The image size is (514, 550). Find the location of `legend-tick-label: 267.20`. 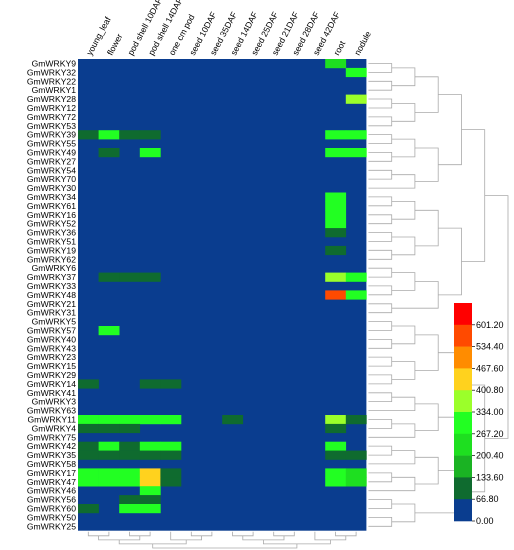

legend-tick-label: 267.20 is located at coordinates (490, 434).